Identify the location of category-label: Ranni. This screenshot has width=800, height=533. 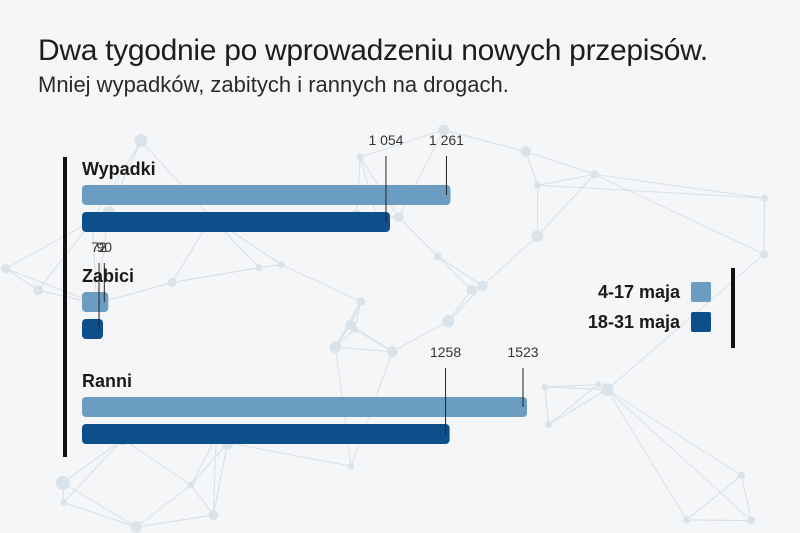
(107, 381).